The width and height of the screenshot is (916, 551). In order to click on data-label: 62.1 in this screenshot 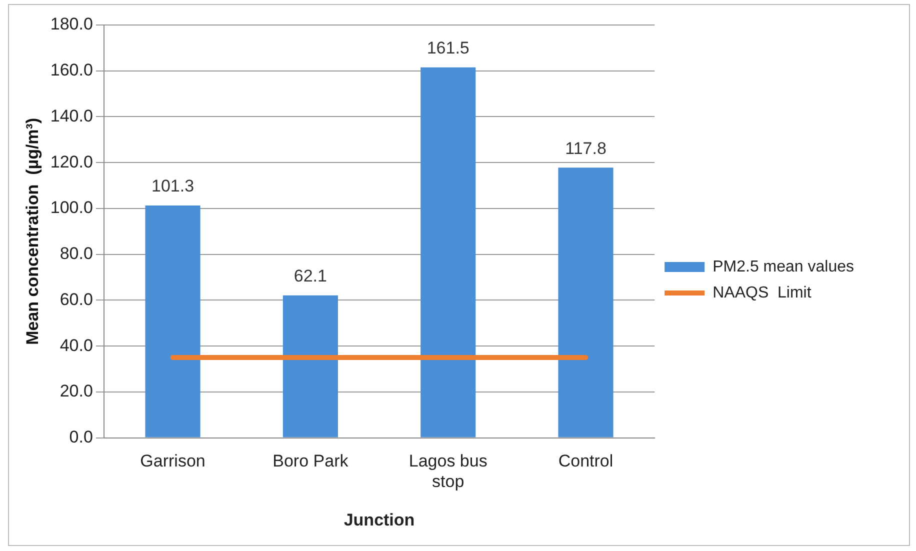, I will do `click(310, 276)`.